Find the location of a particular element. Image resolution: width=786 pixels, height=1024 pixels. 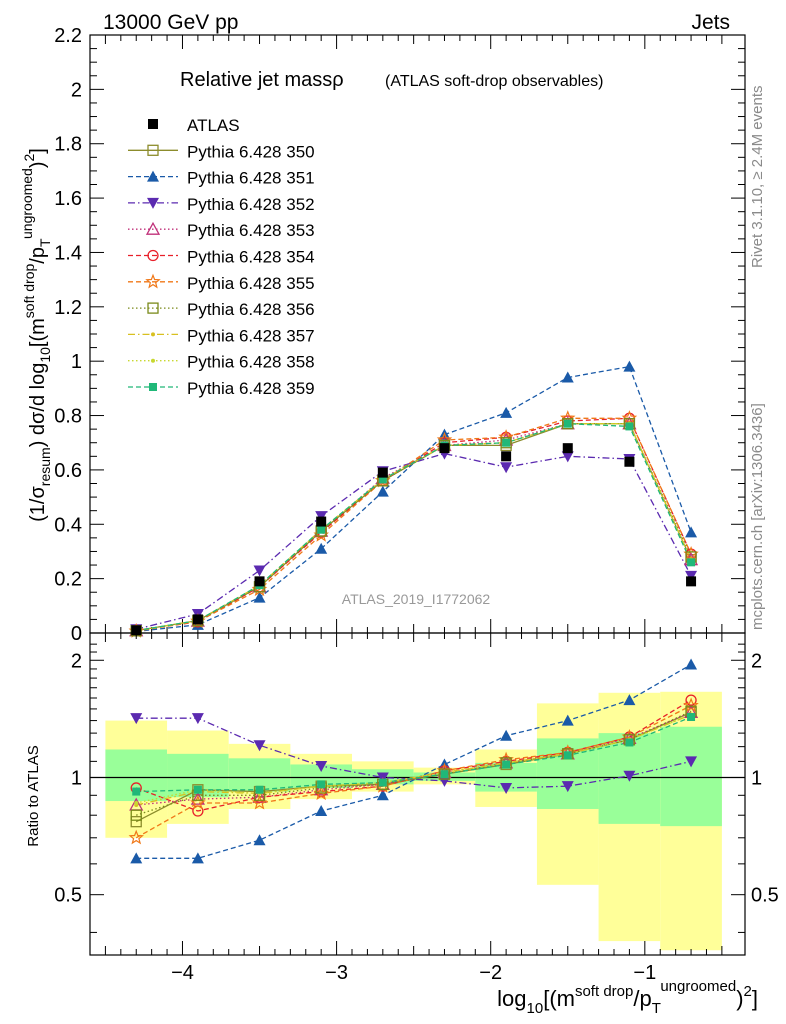

y-tick-label: 2.2 is located at coordinates (68, 36).